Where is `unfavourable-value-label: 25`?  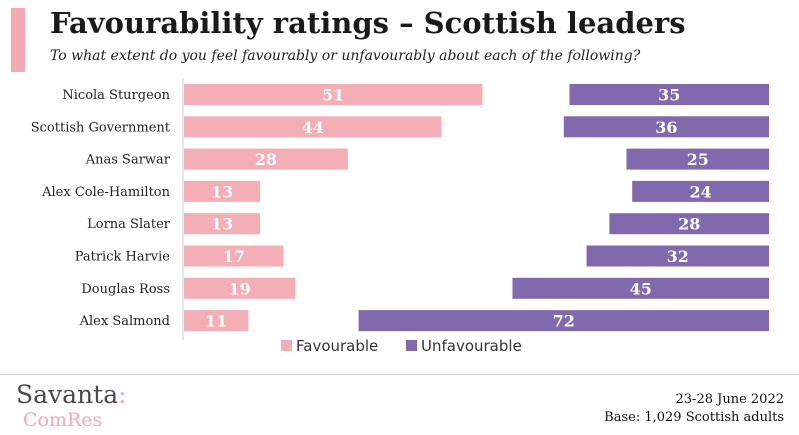 unfavourable-value-label: 25 is located at coordinates (698, 159).